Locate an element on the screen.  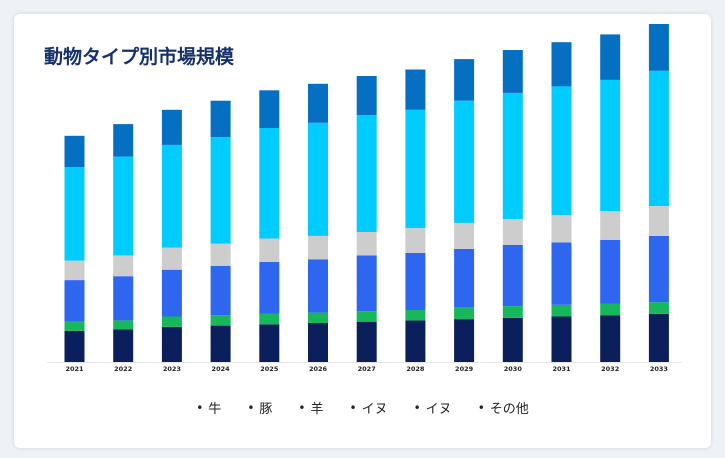
x-tick-label: 2027 is located at coordinates (367, 369).